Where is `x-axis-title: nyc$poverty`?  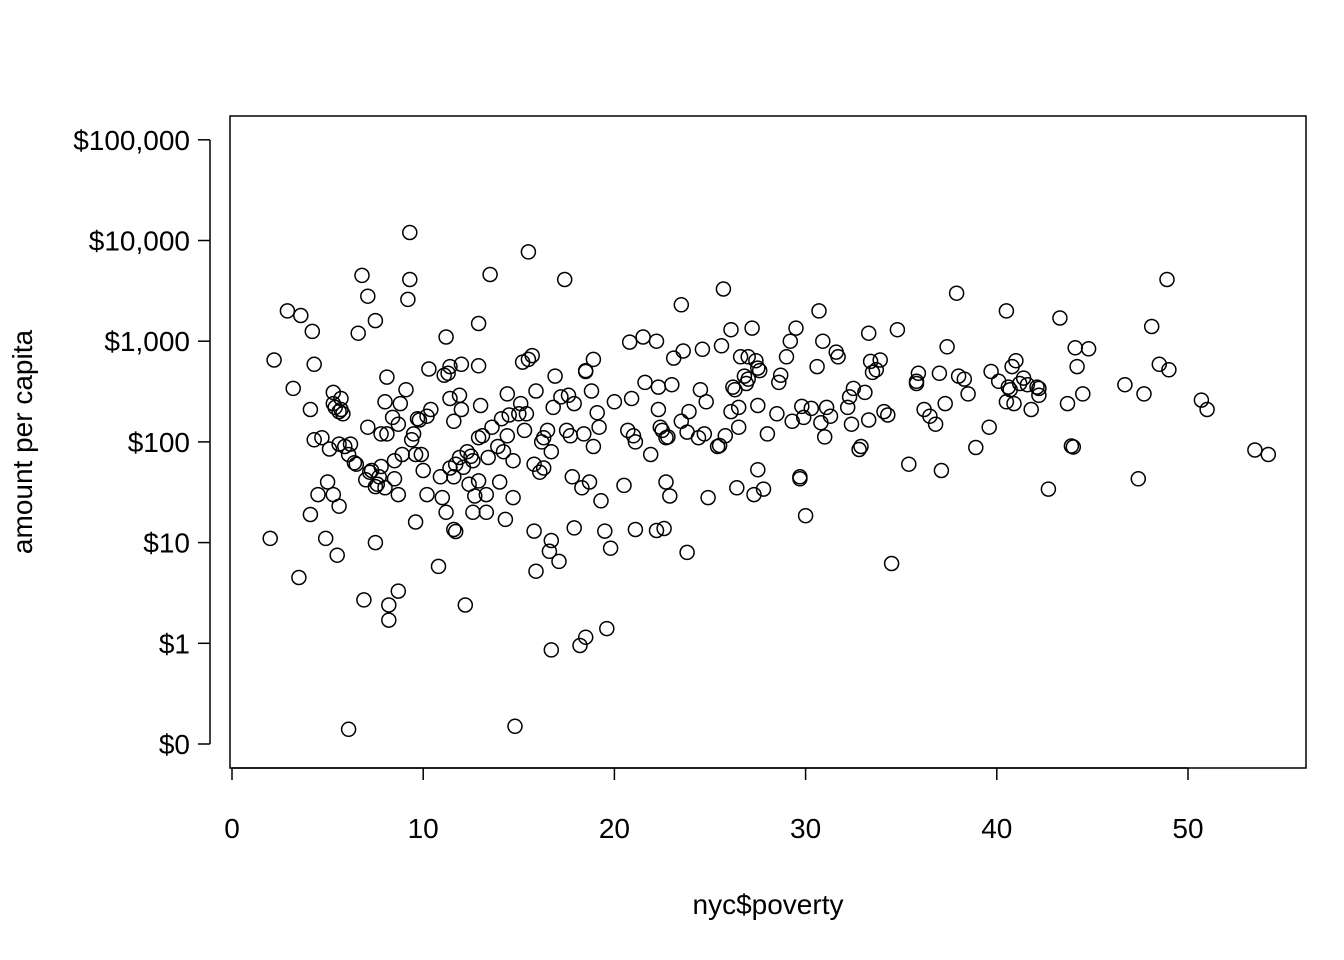 x-axis-title: nyc$poverty is located at coordinates (768, 904).